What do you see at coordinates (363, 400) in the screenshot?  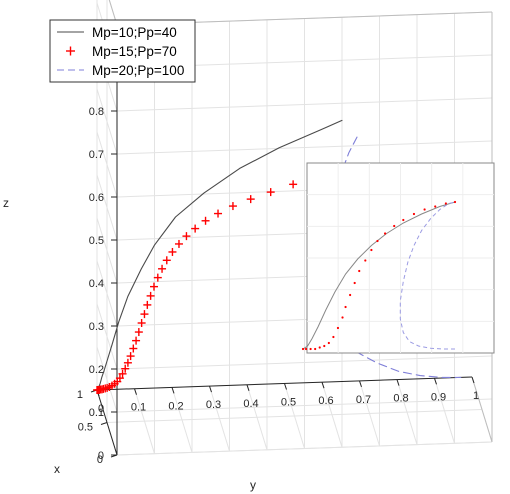 I see `y-tick-label: 0.7` at bounding box center [363, 400].